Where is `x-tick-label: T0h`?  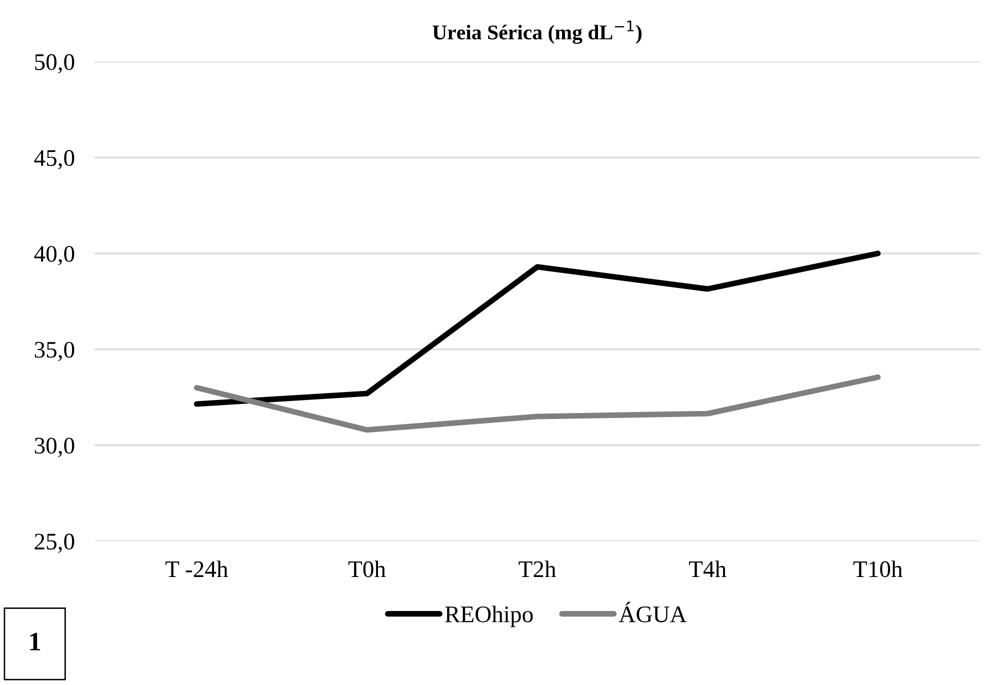 x-tick-label: T0h is located at coordinates (367, 569).